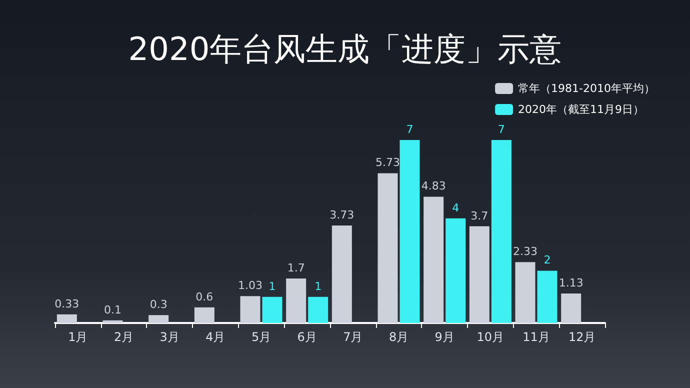 This screenshot has height=388, width=690. I want to click on data-label: 2, so click(547, 260).